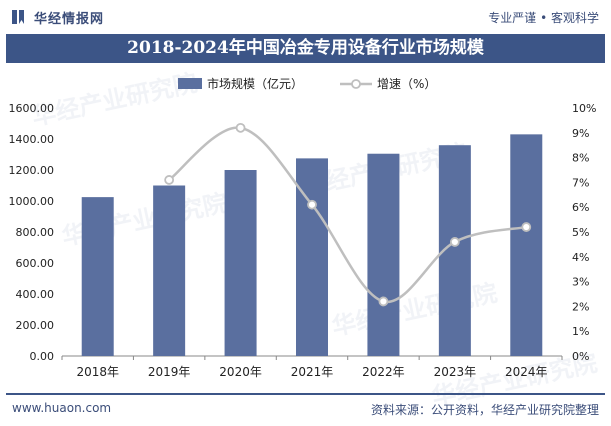  What do you see at coordinates (580, 257) in the screenshot?
I see `y-right-tick-label: 4%` at bounding box center [580, 257].